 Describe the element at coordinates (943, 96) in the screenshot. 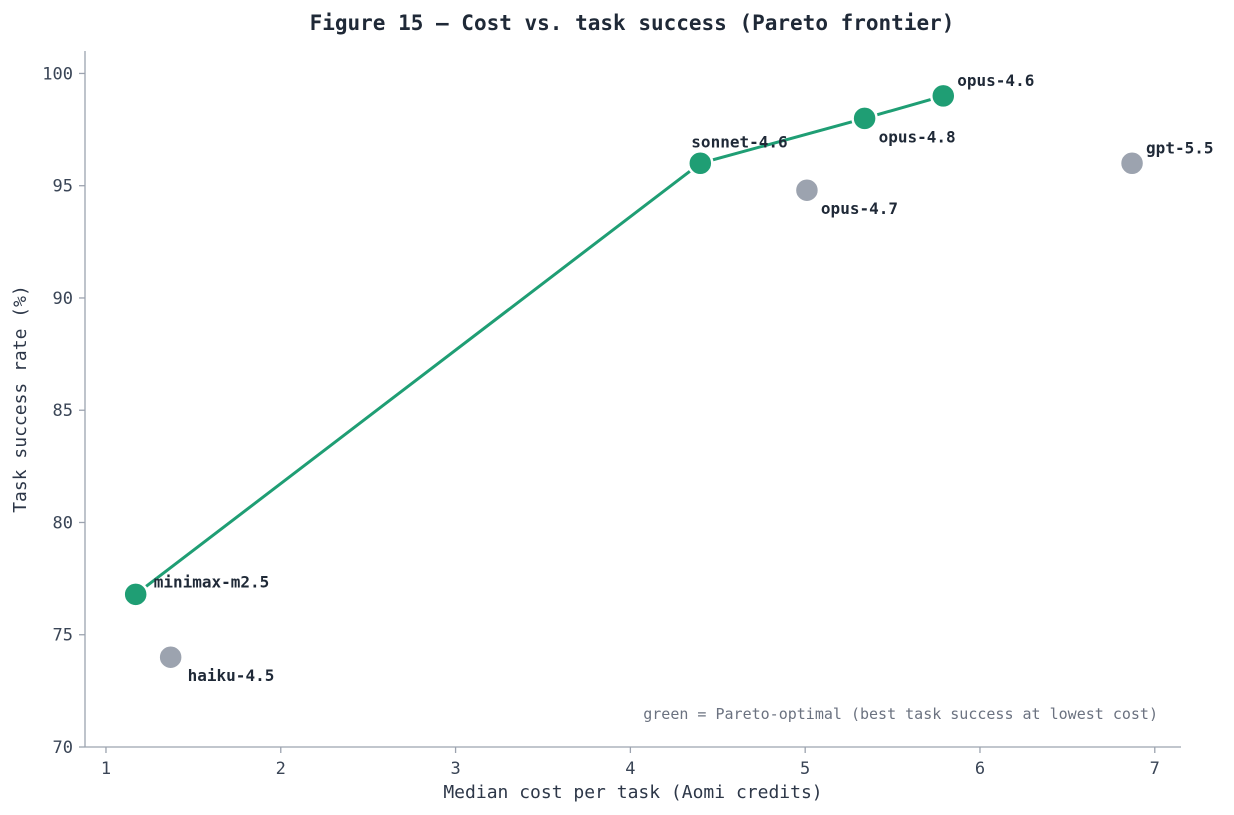

I see `point-opus-4.6` at that location.